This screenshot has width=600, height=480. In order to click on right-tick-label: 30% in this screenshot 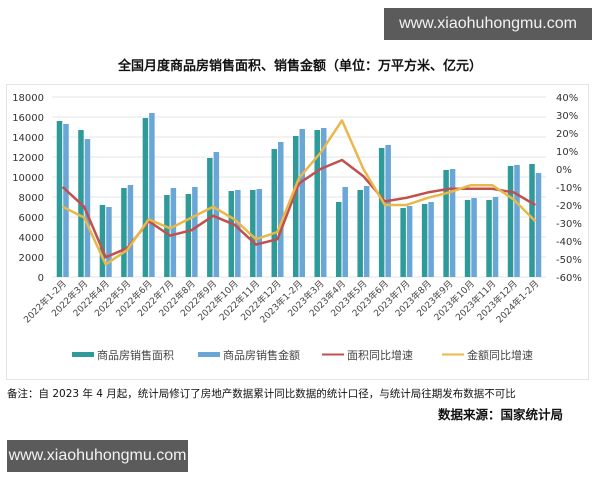, I will do `click(567, 116)`.